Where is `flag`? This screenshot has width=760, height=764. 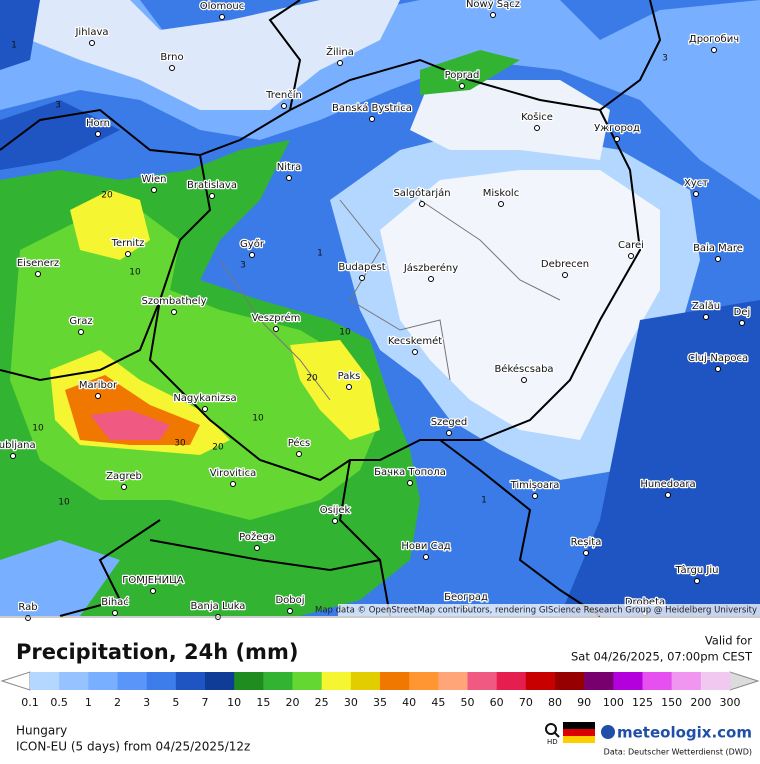
flag is located at coordinates (579, 725).